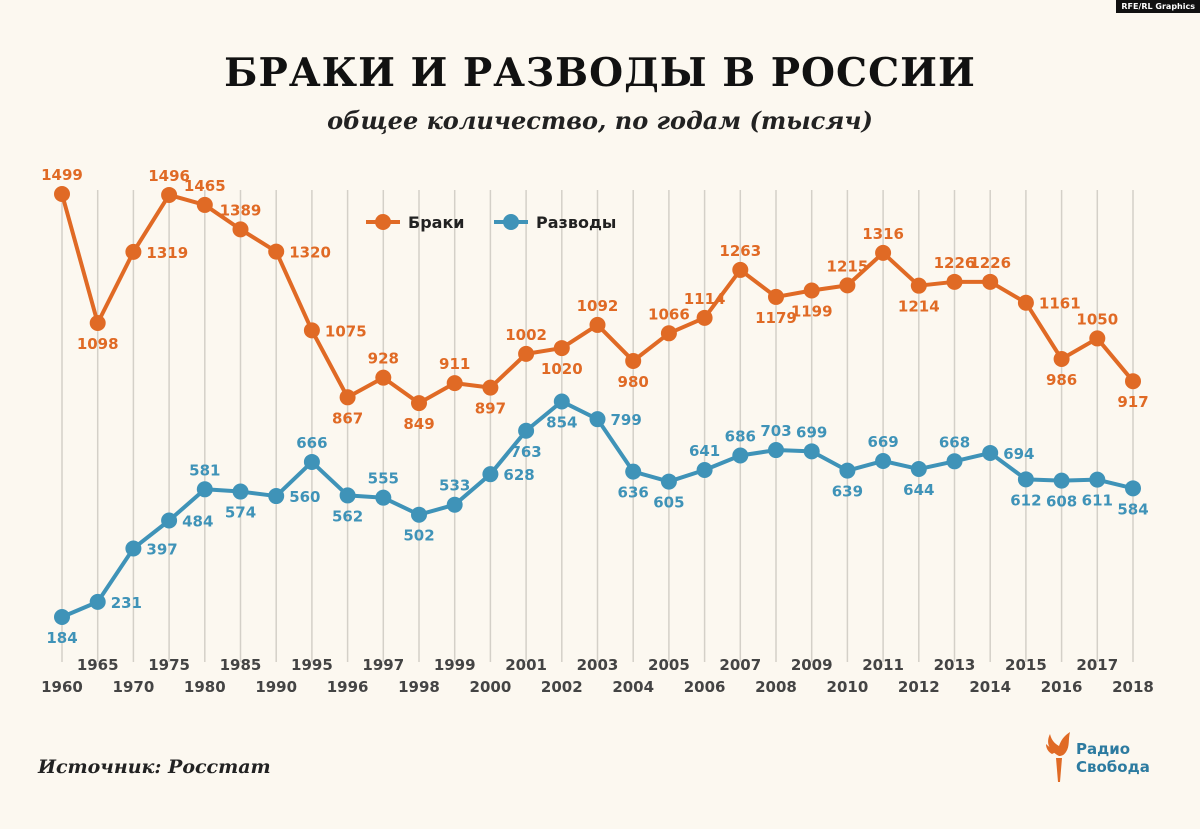 This screenshot has width=1200, height=829. What do you see at coordinates (525, 452) in the screenshot?
I see `divorces-data-label: 763` at bounding box center [525, 452].